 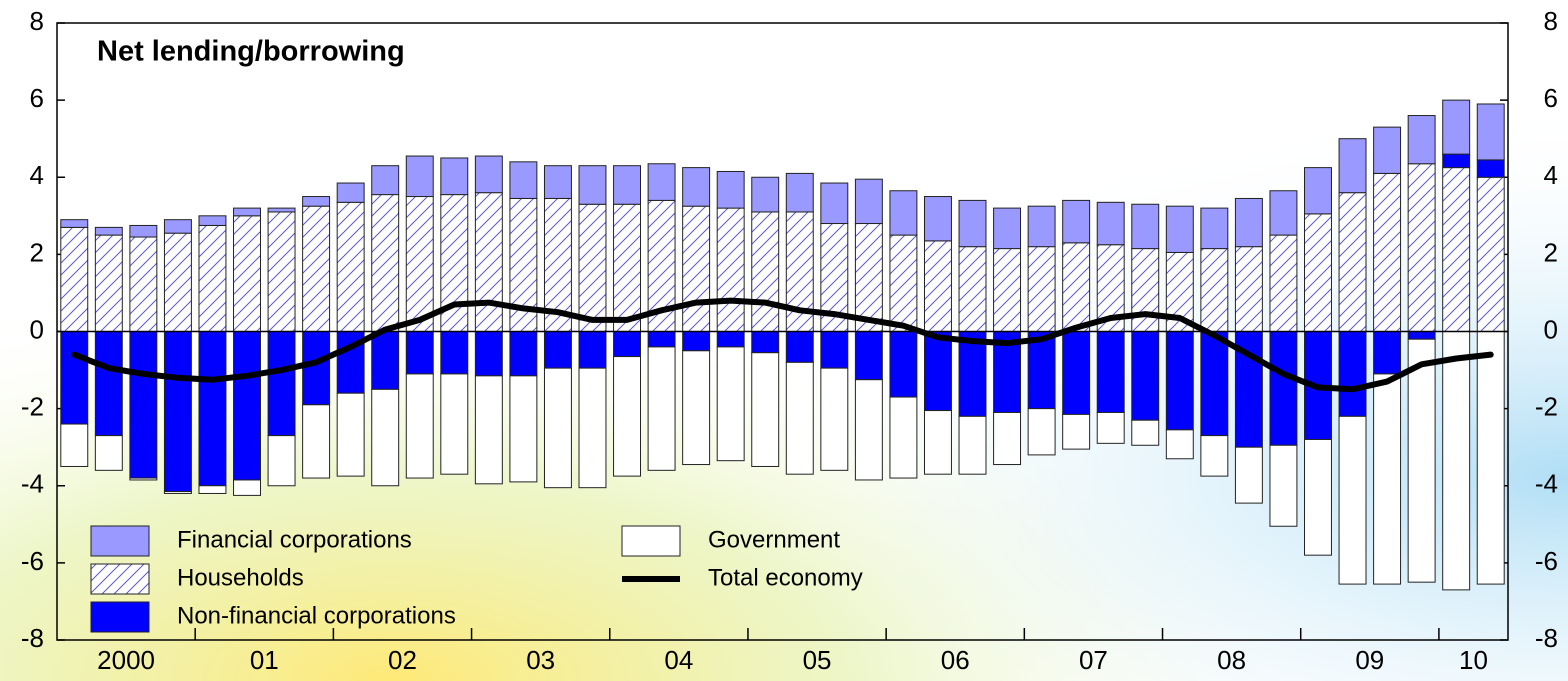 I want to click on y-tick-label: 2, so click(x=37, y=252).